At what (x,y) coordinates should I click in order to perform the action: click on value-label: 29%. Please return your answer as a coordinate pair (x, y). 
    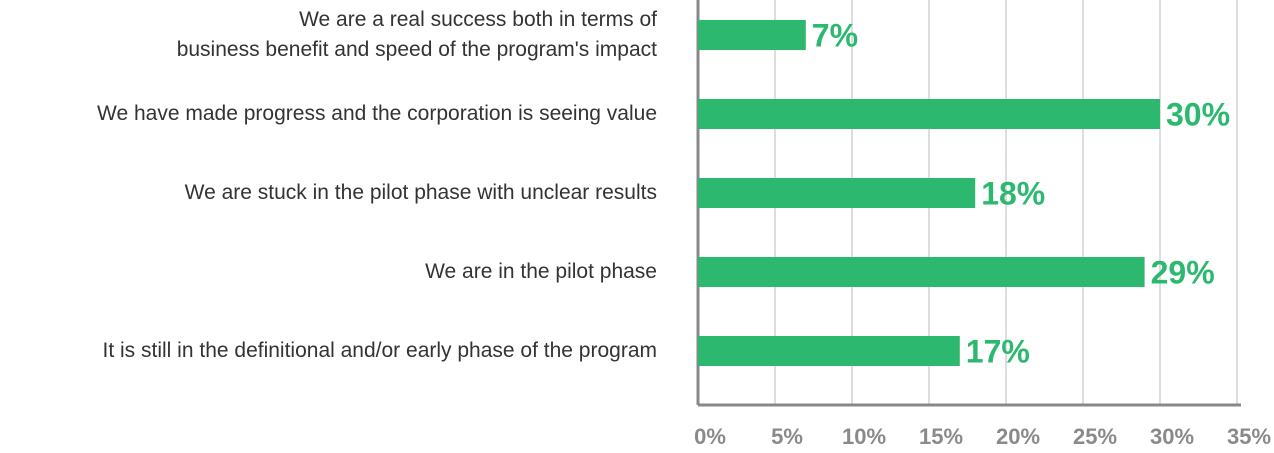
    Looking at the image, I should click on (1183, 272).